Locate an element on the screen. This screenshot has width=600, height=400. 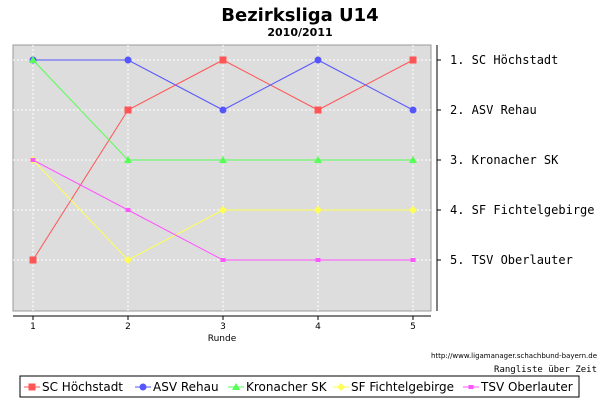
x-tick-label: 2 is located at coordinates (128, 327).